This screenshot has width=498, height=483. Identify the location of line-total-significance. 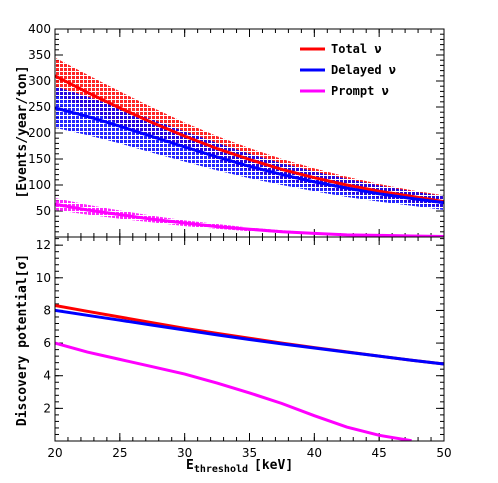
(249, 335).